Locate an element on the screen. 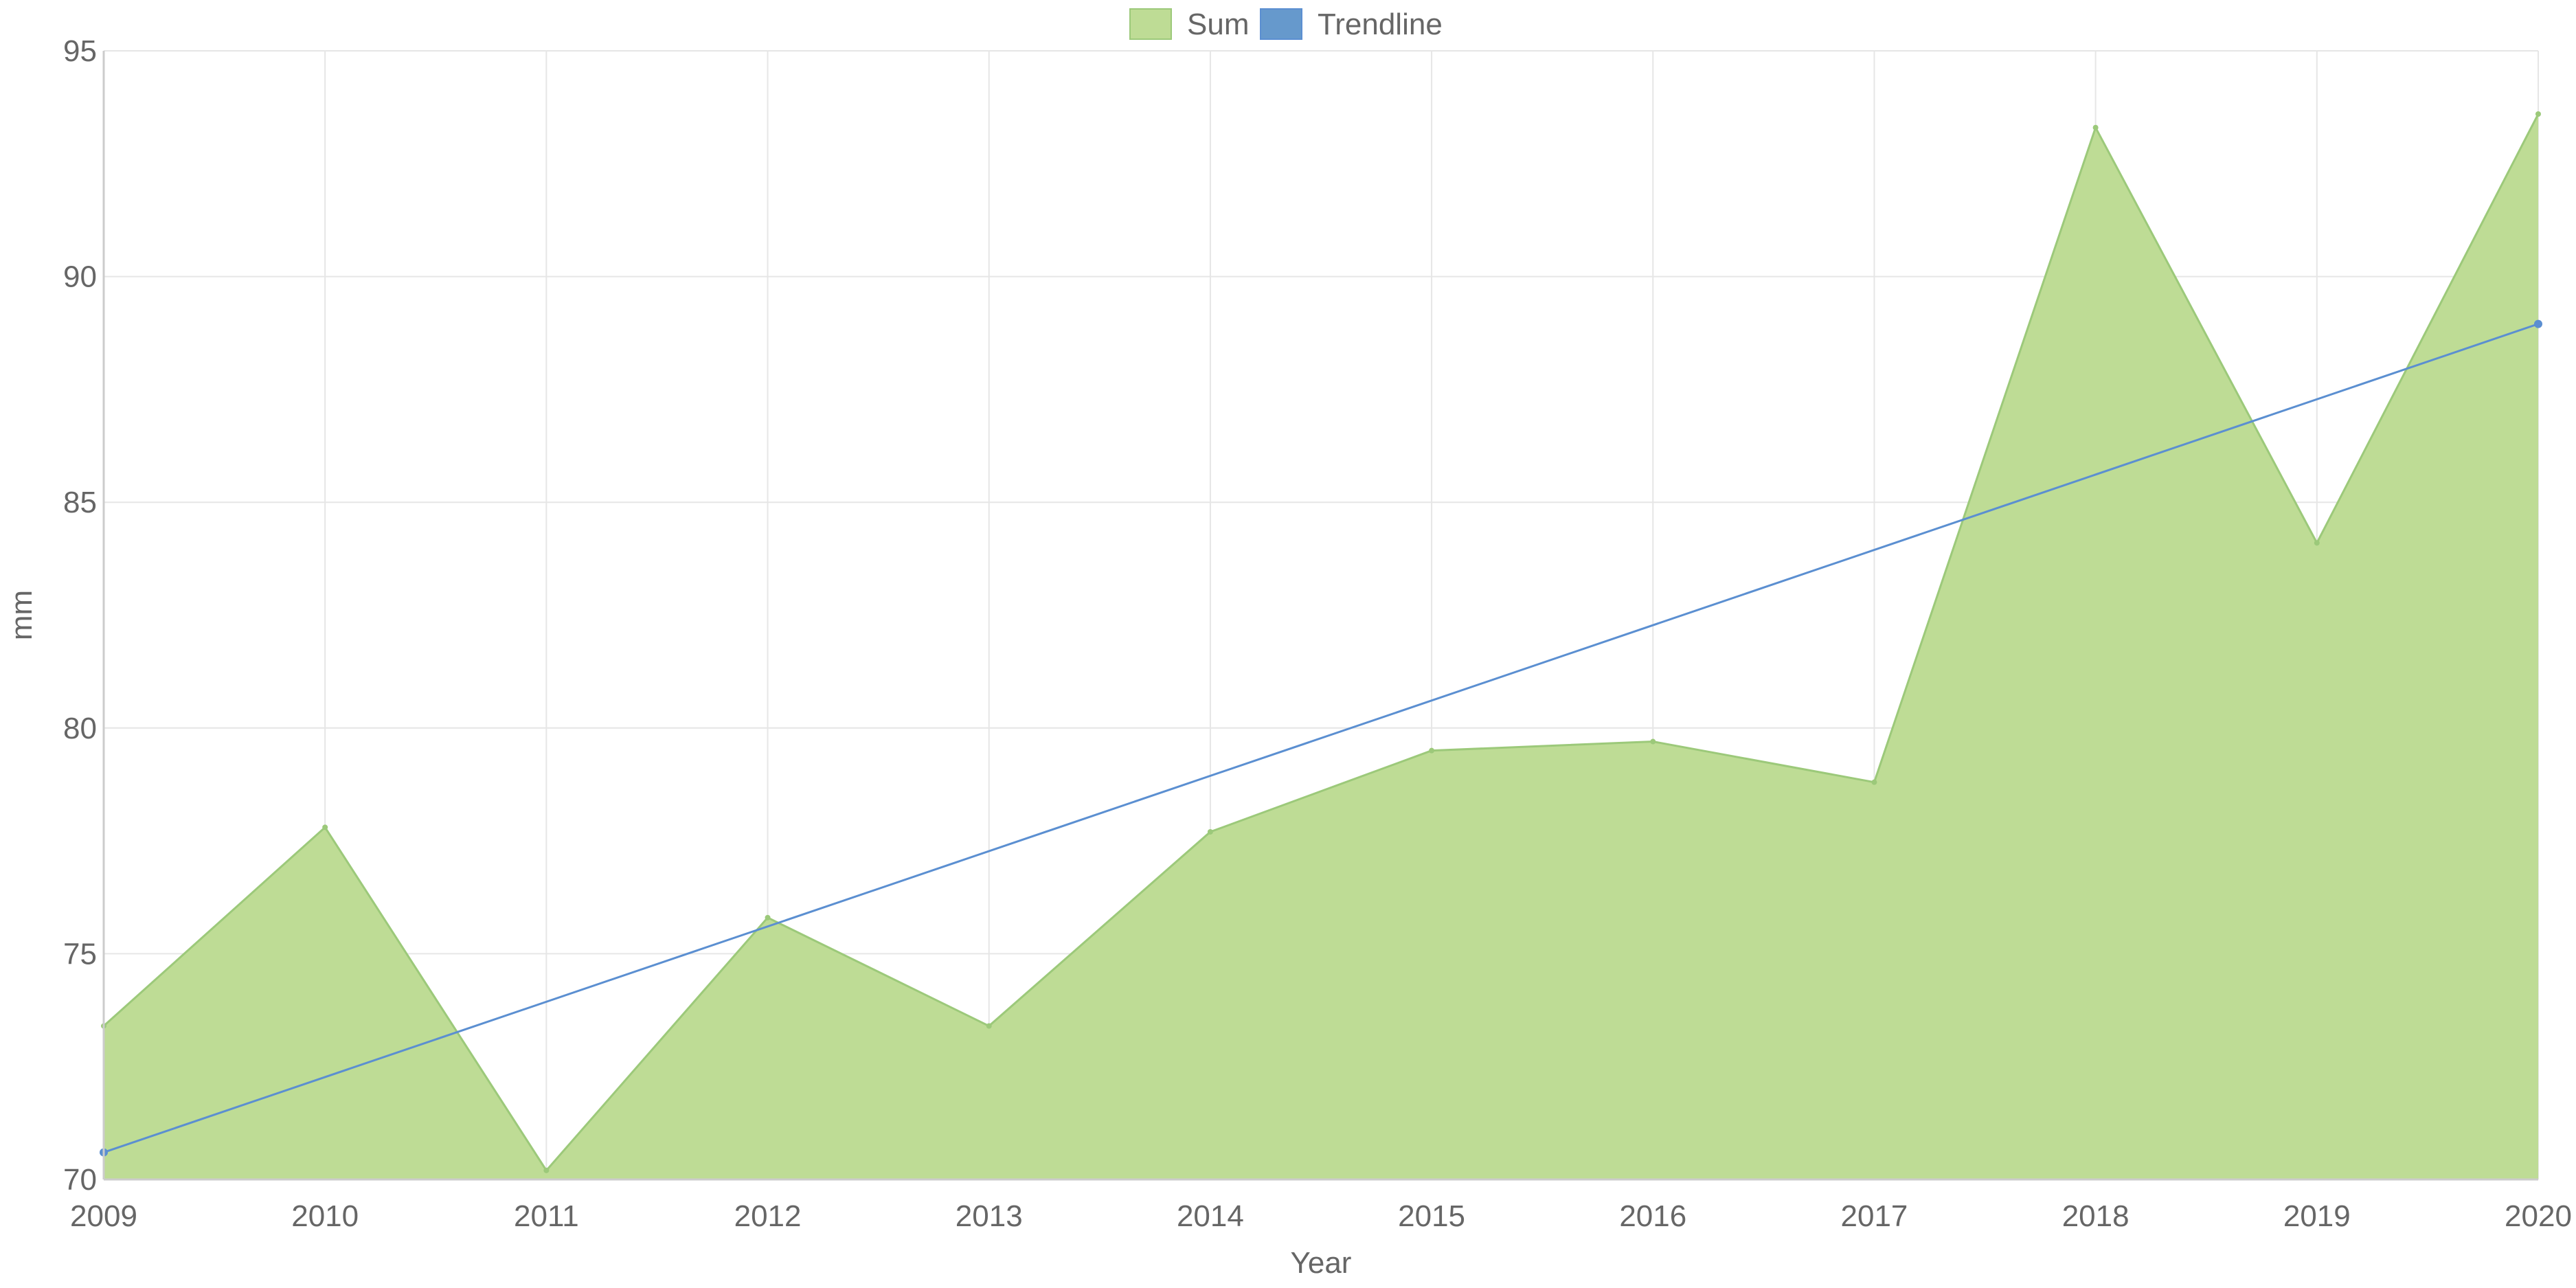 The width and height of the screenshot is (2576, 1288). y-tick-label: 70 is located at coordinates (80, 1180).